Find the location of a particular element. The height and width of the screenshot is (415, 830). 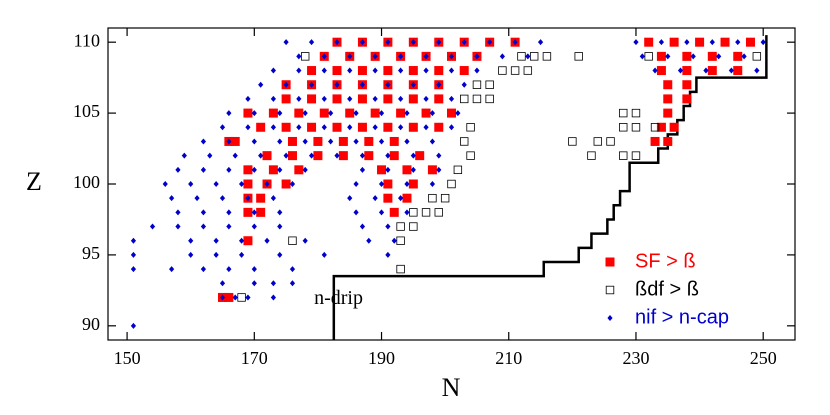

legend-label: nif > n-cap is located at coordinates (682, 317).